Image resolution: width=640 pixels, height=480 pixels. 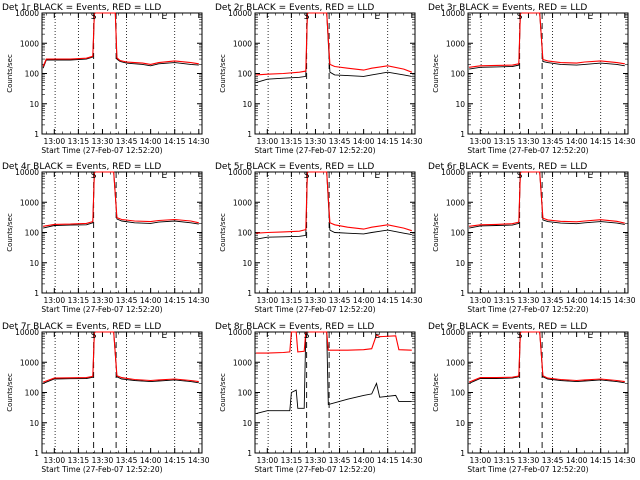 I want to click on chart-title: Det 8r BLACK = Events, RED = LLD, so click(x=294, y=327).